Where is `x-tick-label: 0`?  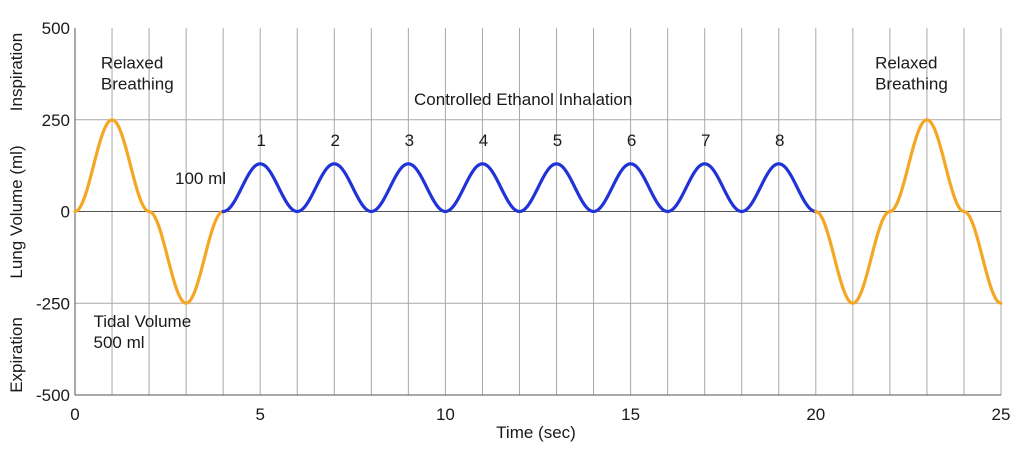
x-tick-label: 0 is located at coordinates (74, 414).